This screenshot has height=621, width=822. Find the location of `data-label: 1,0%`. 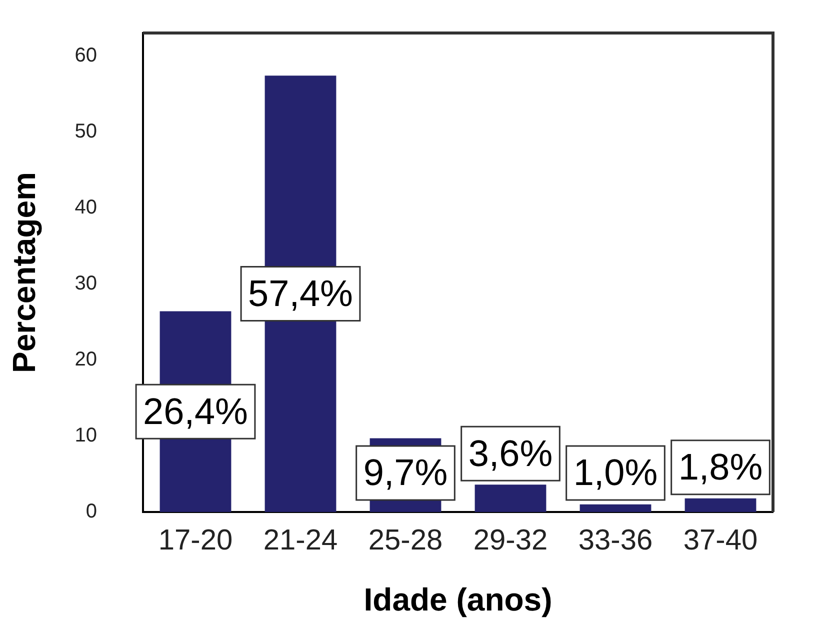

data-label: 1,0% is located at coordinates (615, 473).